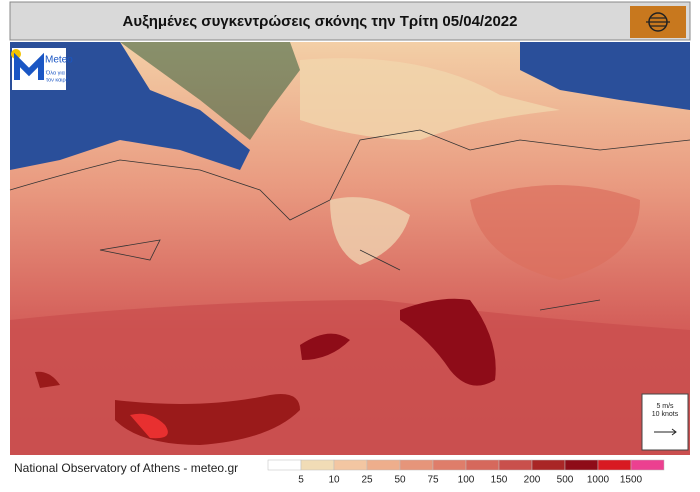 Image resolution: width=700 pixels, height=492 pixels. What do you see at coordinates (532, 480) in the screenshot?
I see `legend-label: 200` at bounding box center [532, 480].